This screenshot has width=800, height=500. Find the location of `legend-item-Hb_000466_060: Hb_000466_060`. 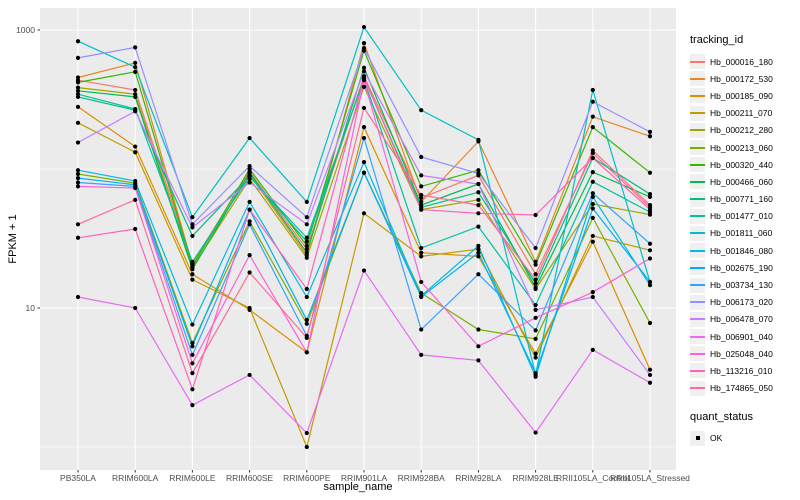

legend-item-Hb_000466_060: Hb_000466_060 is located at coordinates (744, 181).